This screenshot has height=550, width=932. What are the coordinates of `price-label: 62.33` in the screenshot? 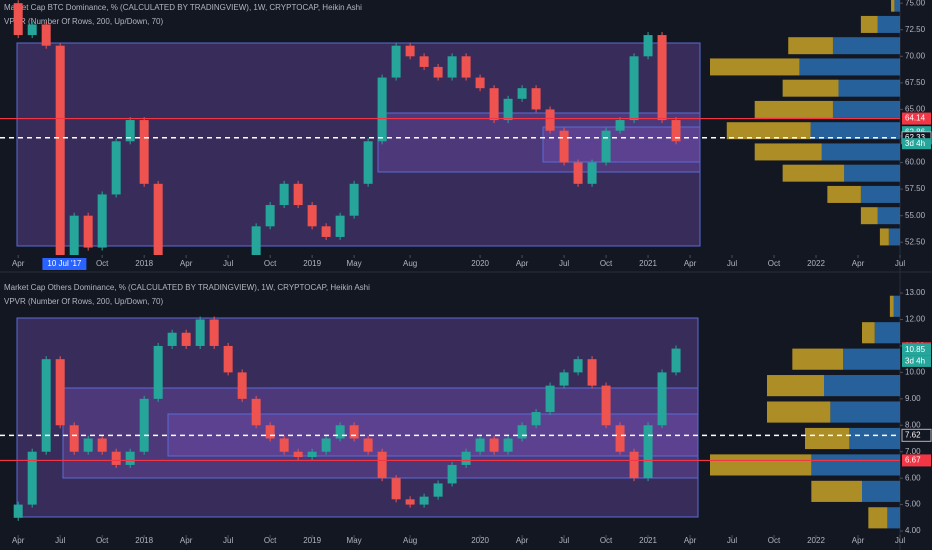 It's located at (915, 137).